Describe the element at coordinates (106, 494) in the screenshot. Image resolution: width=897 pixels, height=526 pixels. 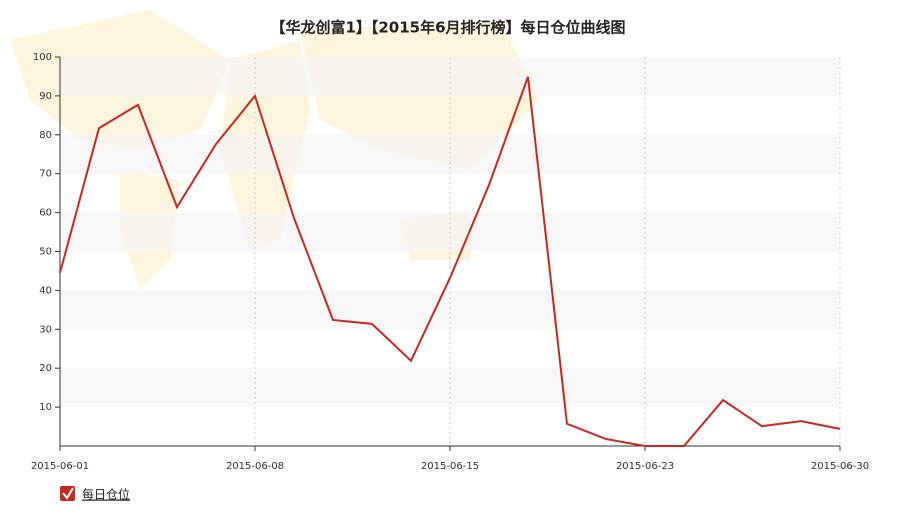
I see `legend-label: 每日仓位` at that location.